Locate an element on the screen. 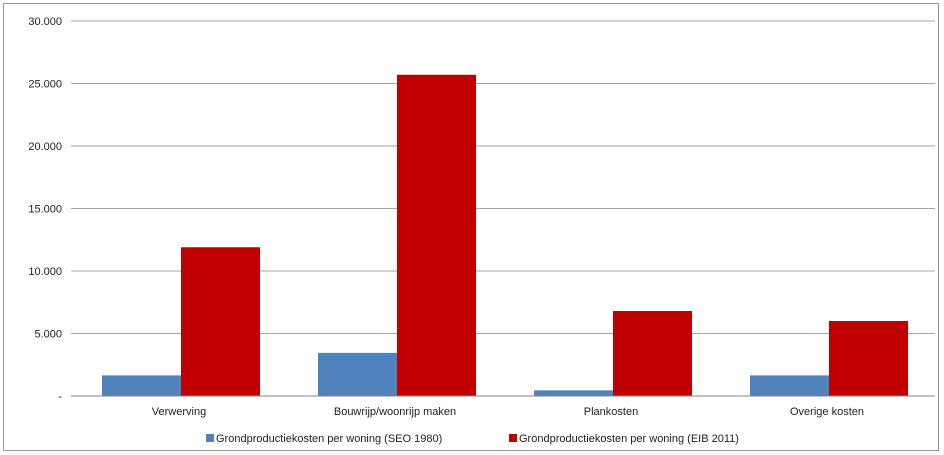 The width and height of the screenshot is (944, 455). y-tick-label: 20.000 is located at coordinates (45, 147).